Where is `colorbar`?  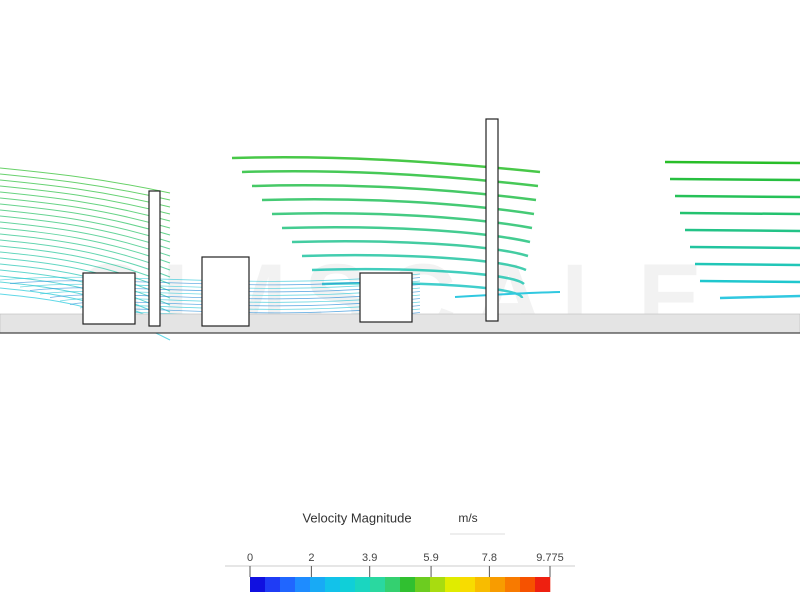
colorbar is located at coordinates (400, 584).